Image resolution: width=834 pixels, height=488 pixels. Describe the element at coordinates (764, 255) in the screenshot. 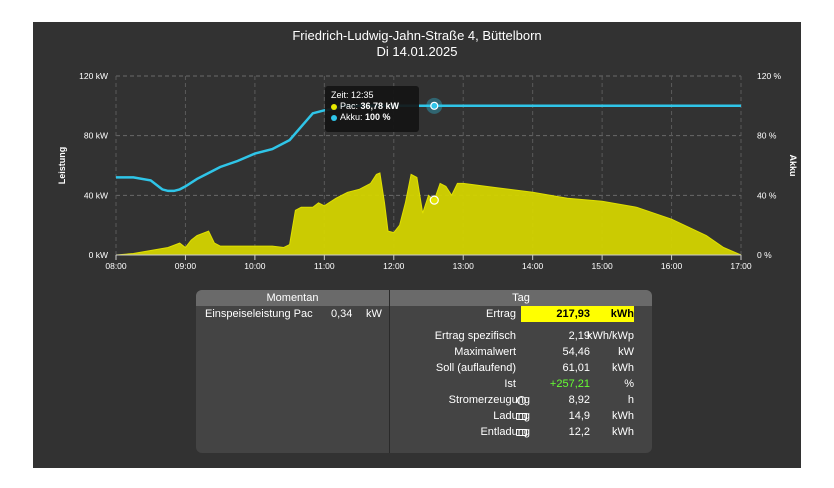

I see `y-right-tick-label: 0 %` at that location.